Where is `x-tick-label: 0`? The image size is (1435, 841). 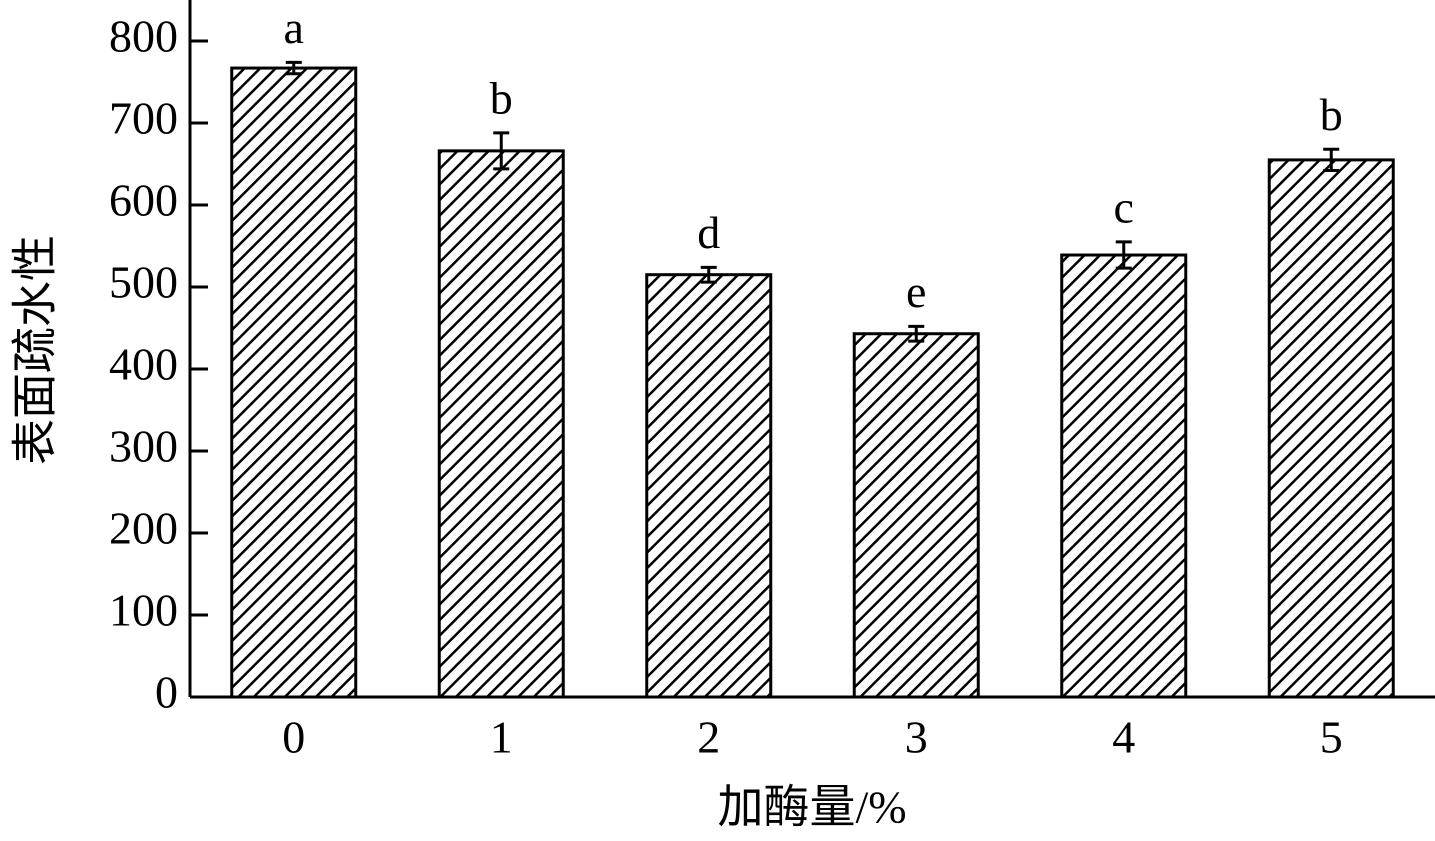 x-tick-label: 0 is located at coordinates (293, 737).